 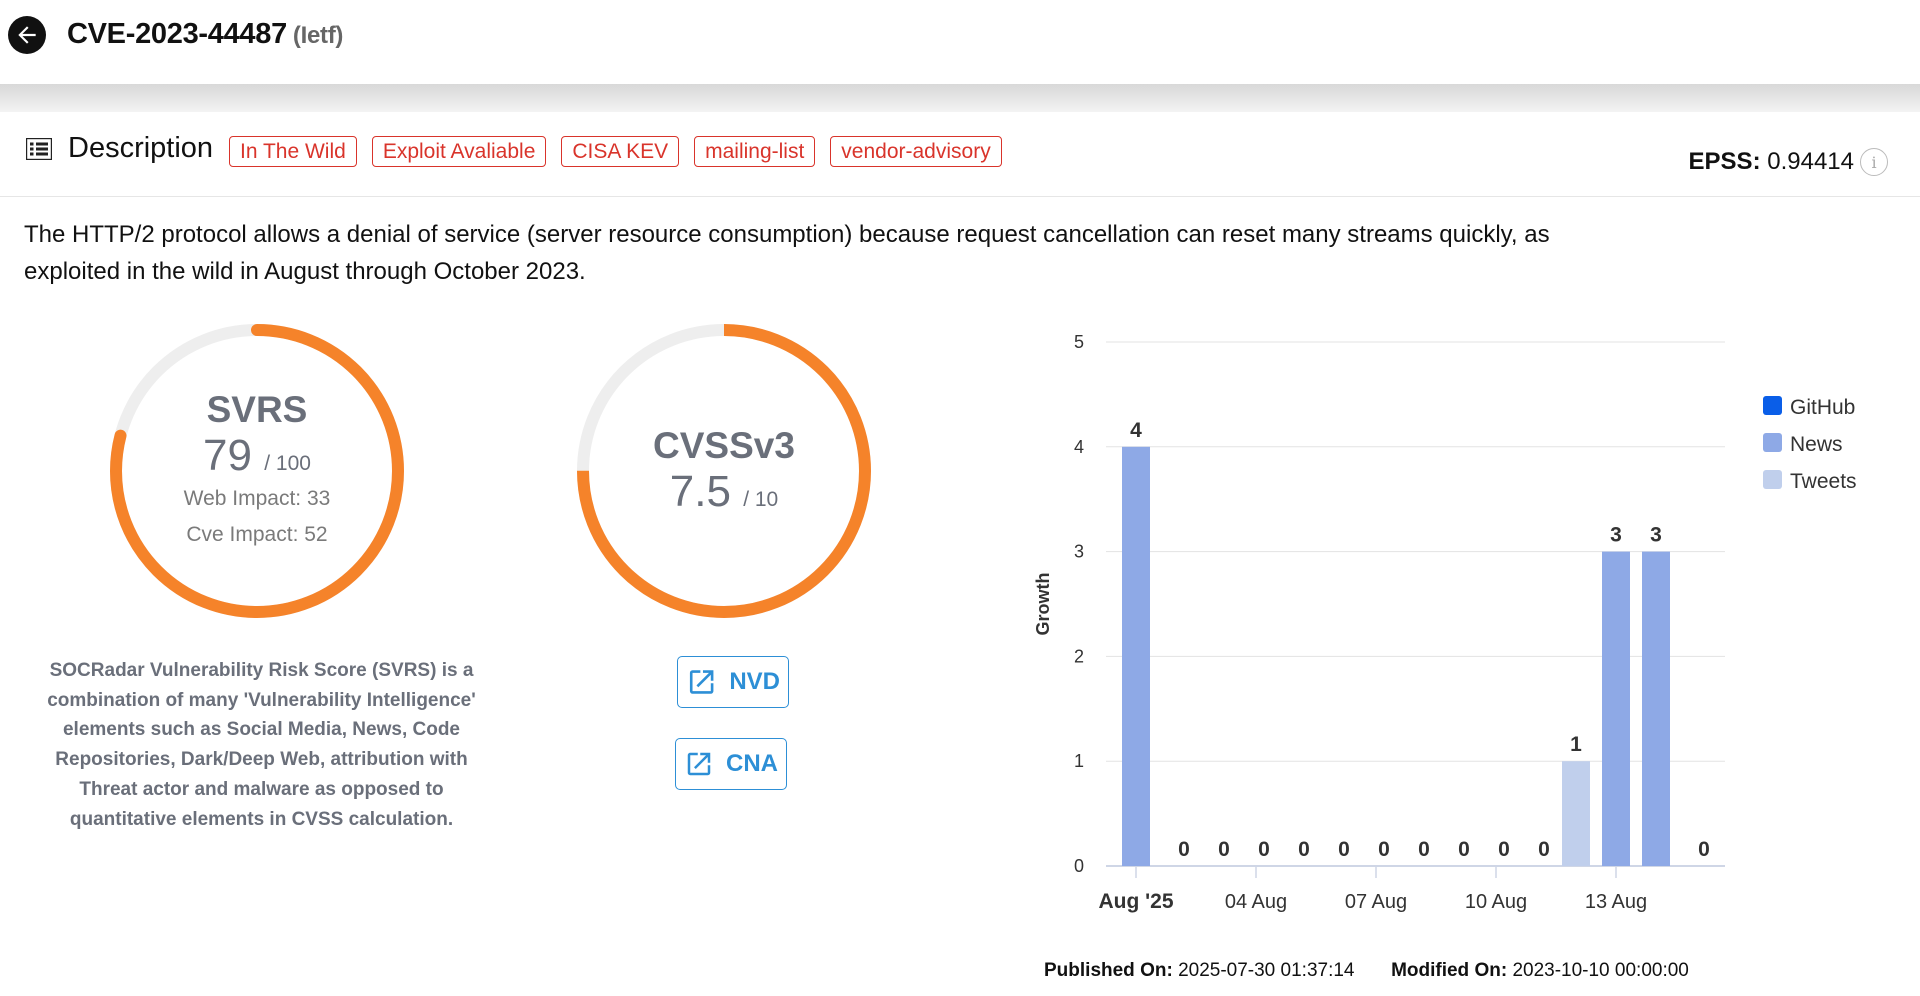 What do you see at coordinates (1576, 813) in the screenshot?
I see `bar-tweets` at bounding box center [1576, 813].